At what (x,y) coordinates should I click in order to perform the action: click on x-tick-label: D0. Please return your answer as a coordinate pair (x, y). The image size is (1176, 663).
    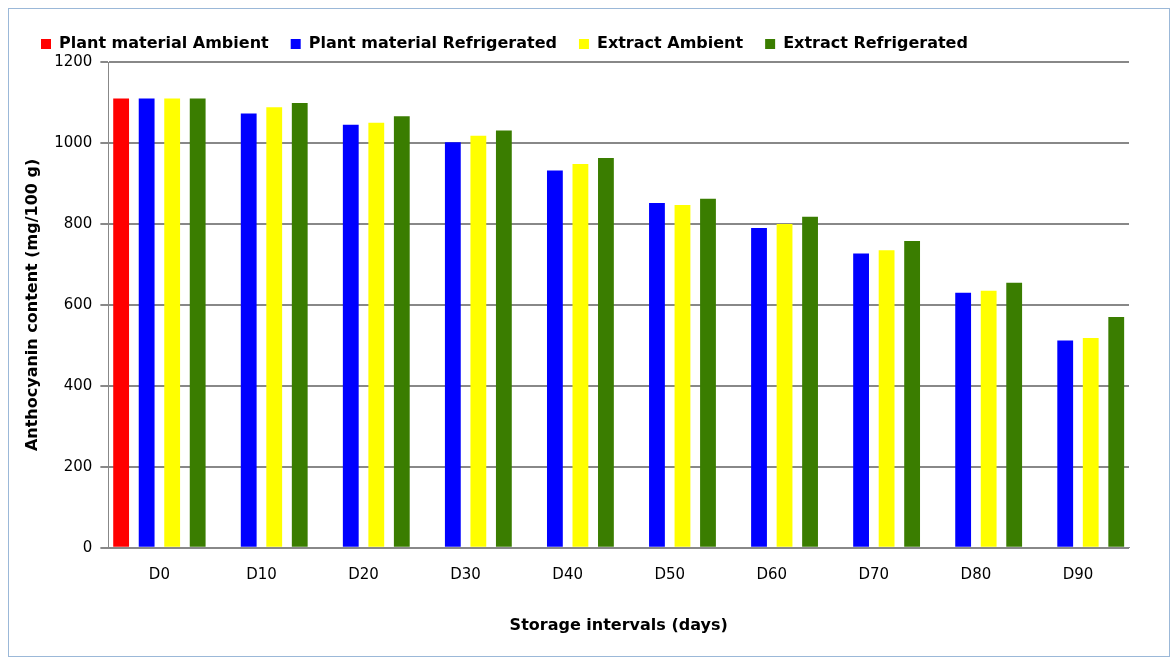
    Looking at the image, I should click on (159, 573).